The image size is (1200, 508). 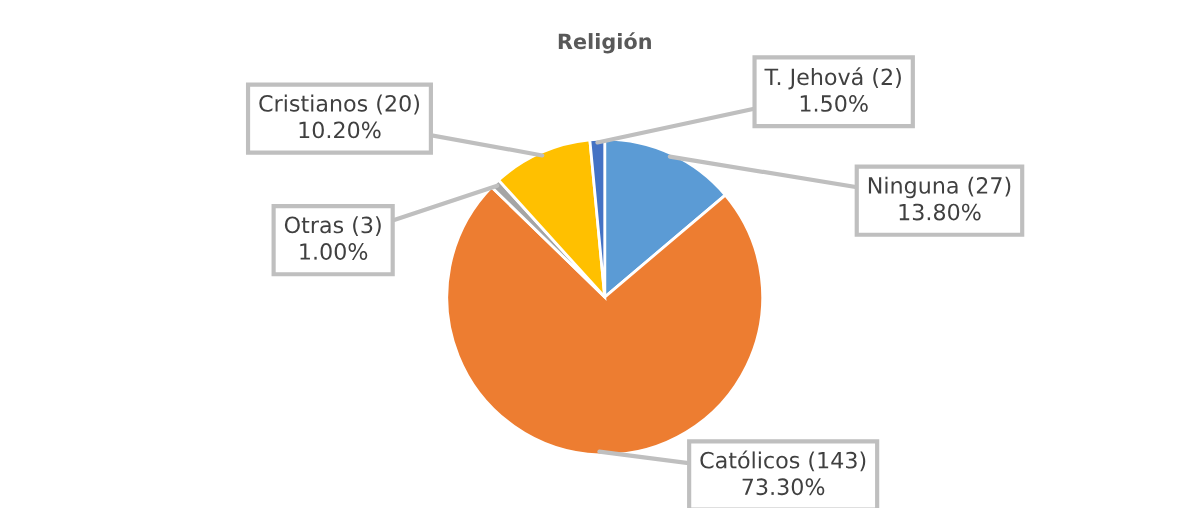 What do you see at coordinates (604, 43) in the screenshot?
I see `chart-title: Religión` at bounding box center [604, 43].